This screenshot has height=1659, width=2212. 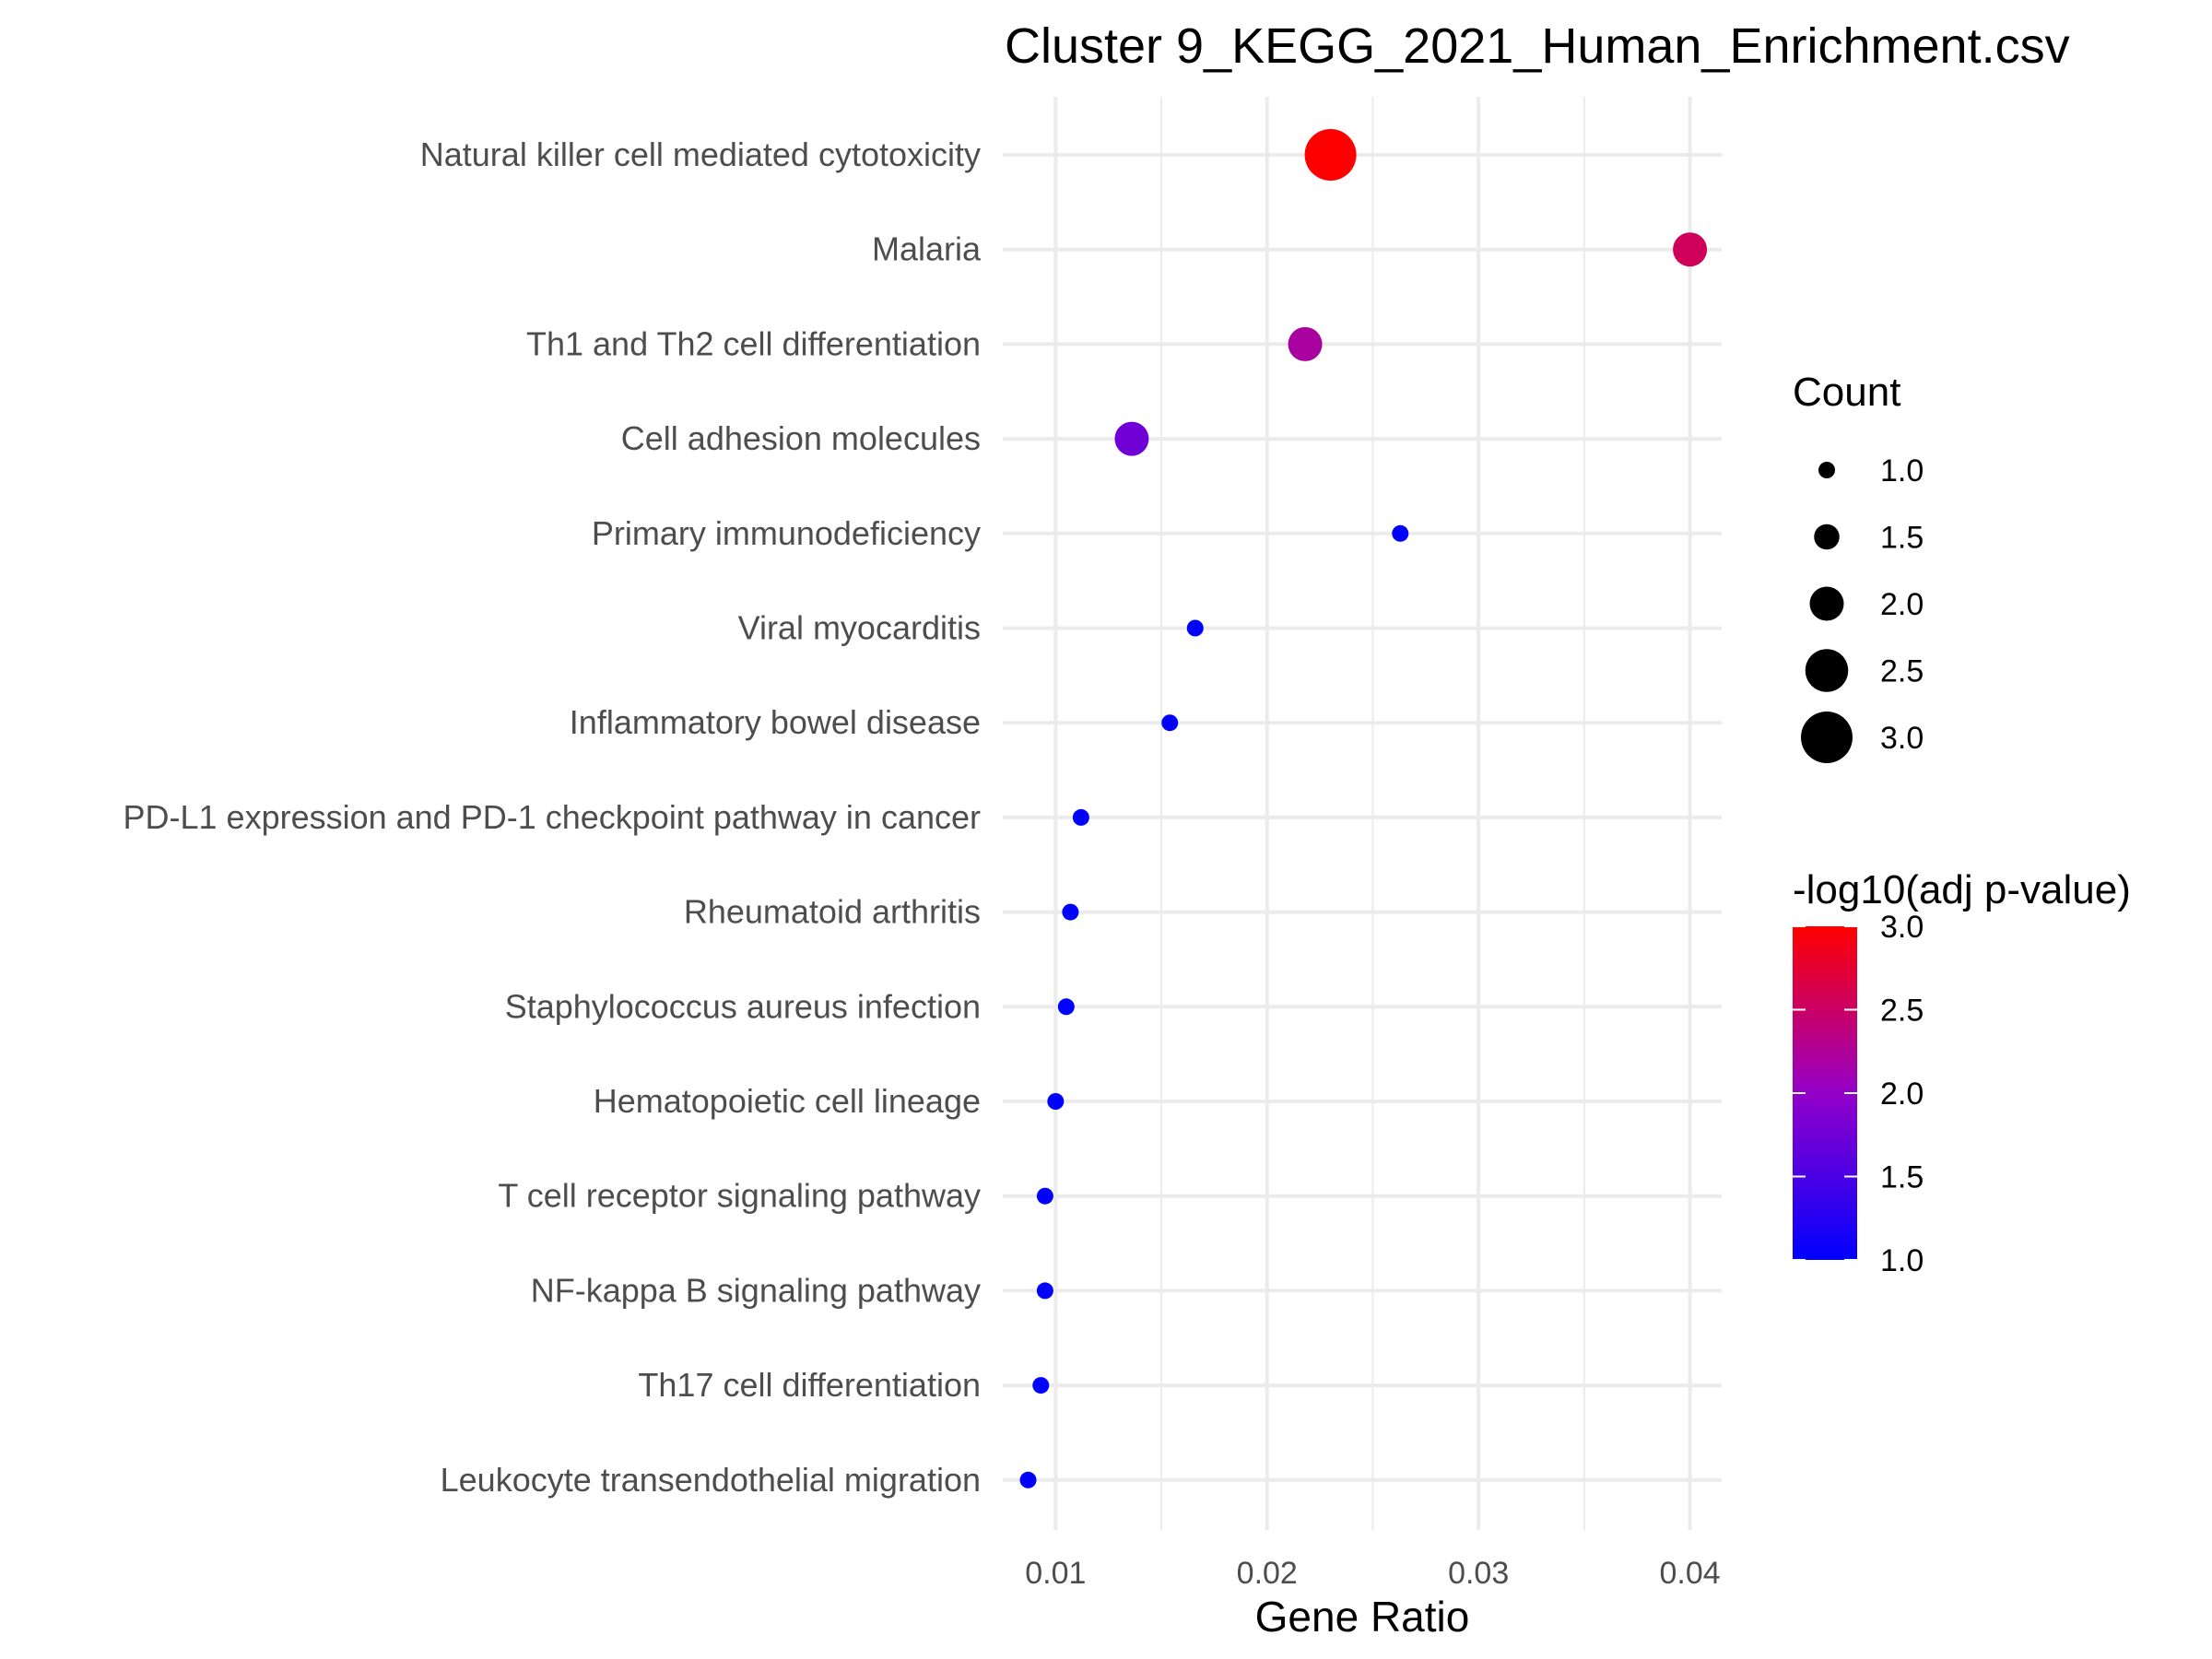 What do you see at coordinates (859, 628) in the screenshot?
I see `y-tick-label: Viral myocarditis` at bounding box center [859, 628].